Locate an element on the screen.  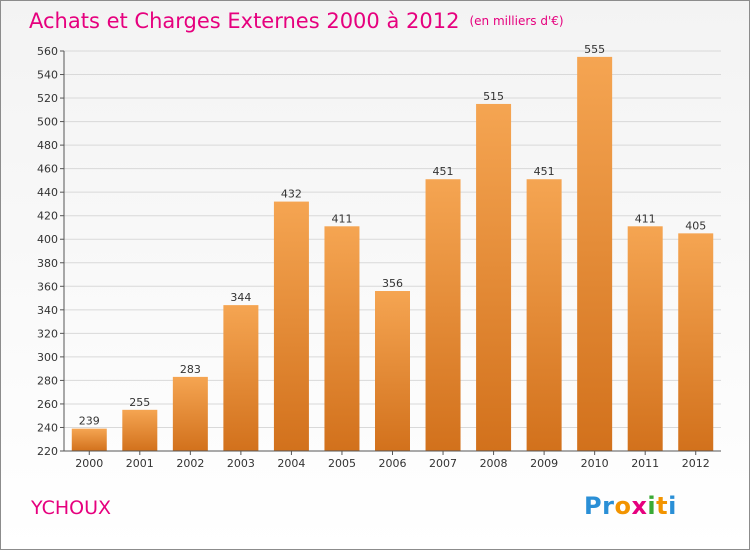
bar-value-label: 405 is located at coordinates (695, 225).